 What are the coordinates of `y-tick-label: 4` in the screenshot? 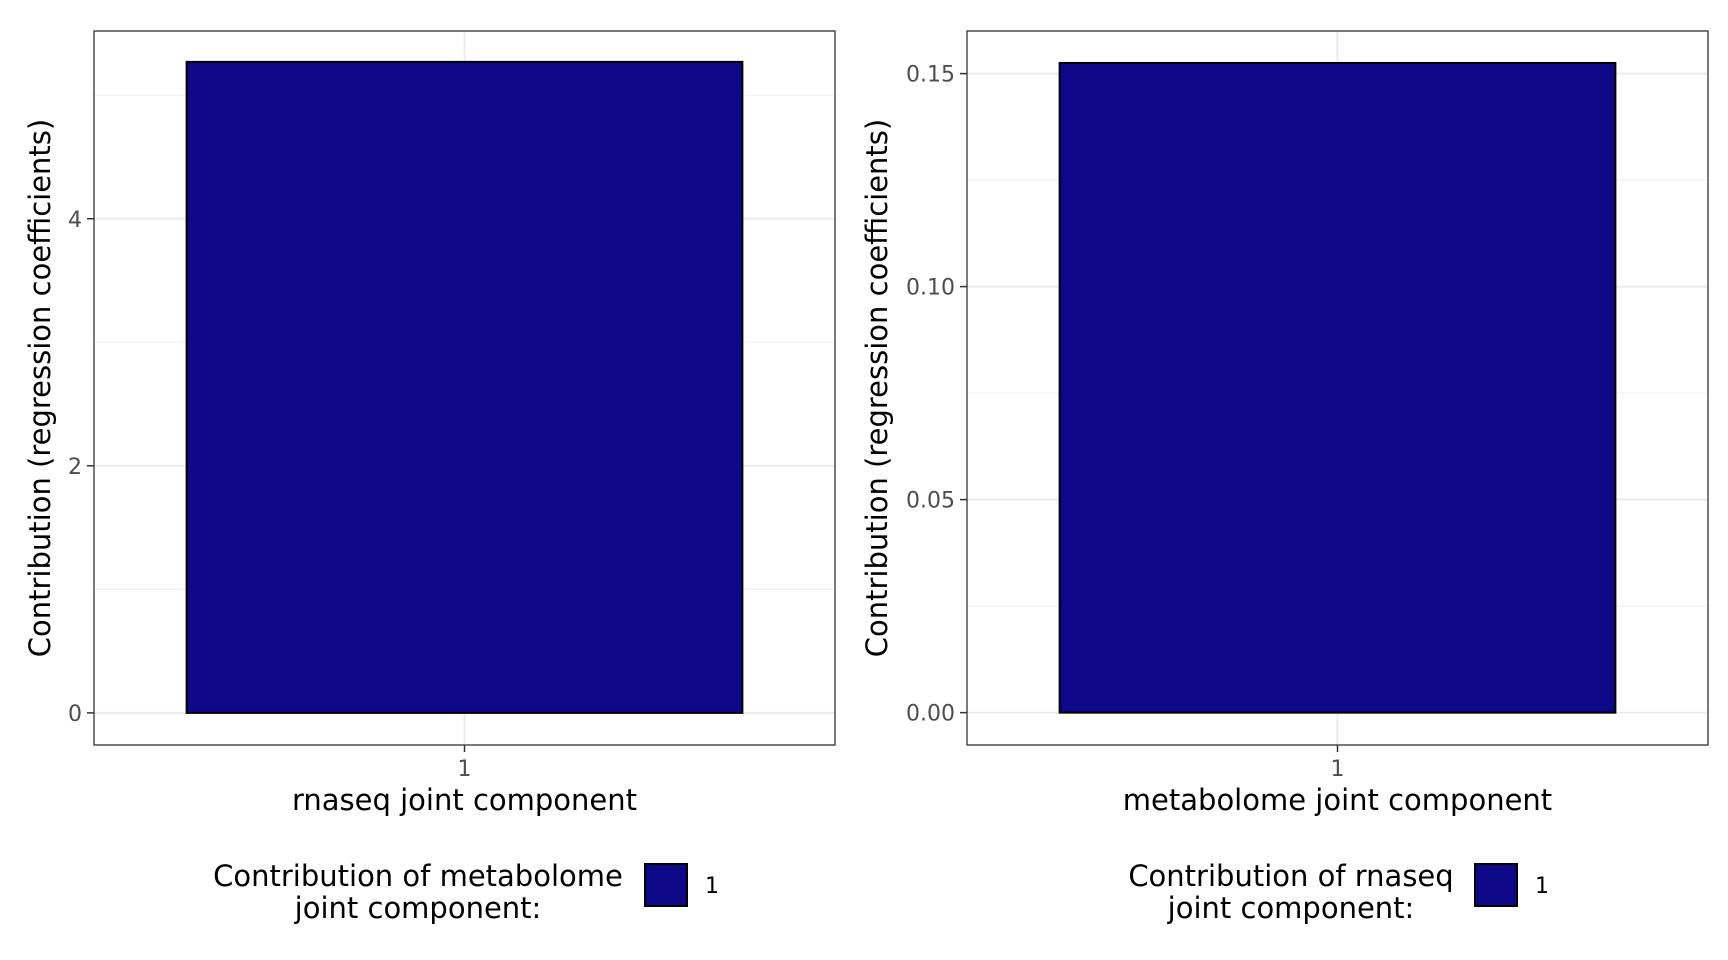 It's located at (75, 220).